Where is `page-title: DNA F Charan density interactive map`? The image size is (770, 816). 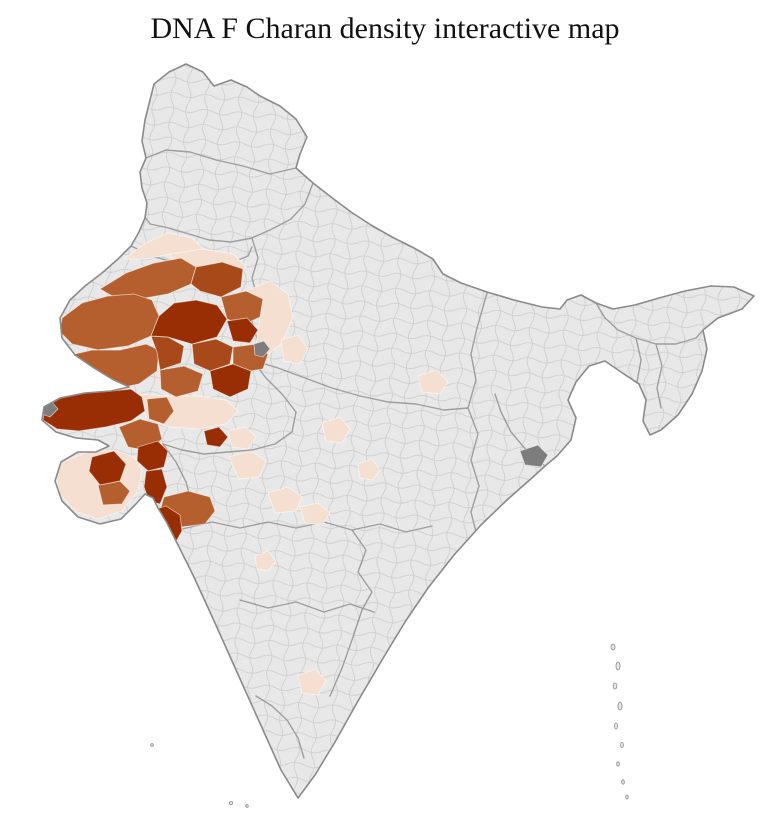 page-title: DNA F Charan density interactive map is located at coordinates (385, 28).